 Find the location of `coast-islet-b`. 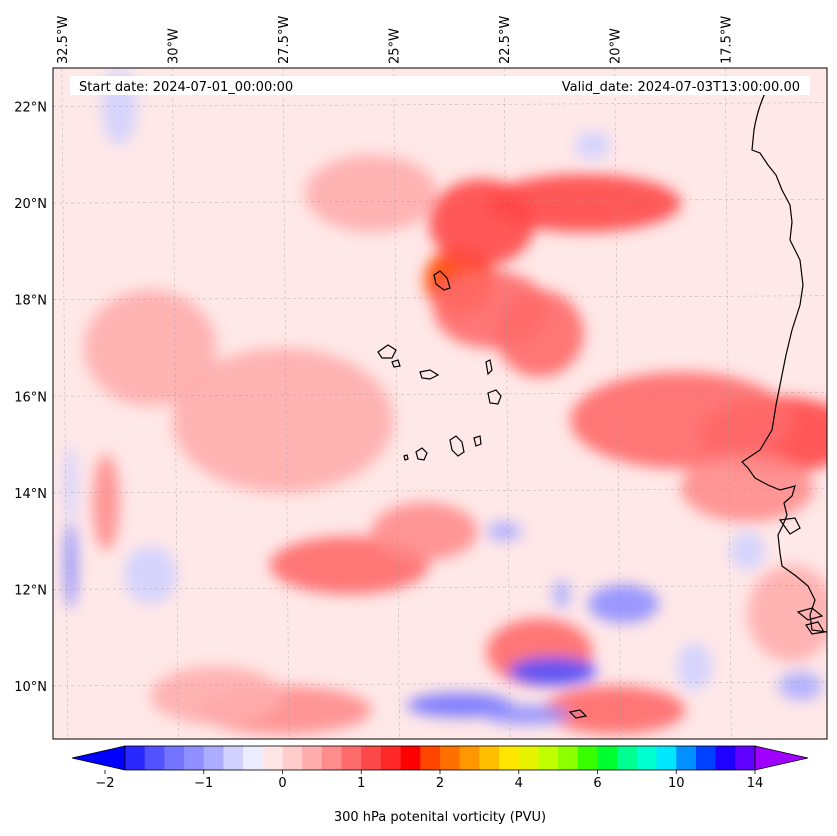

coast-islet-b is located at coordinates (810, 614).